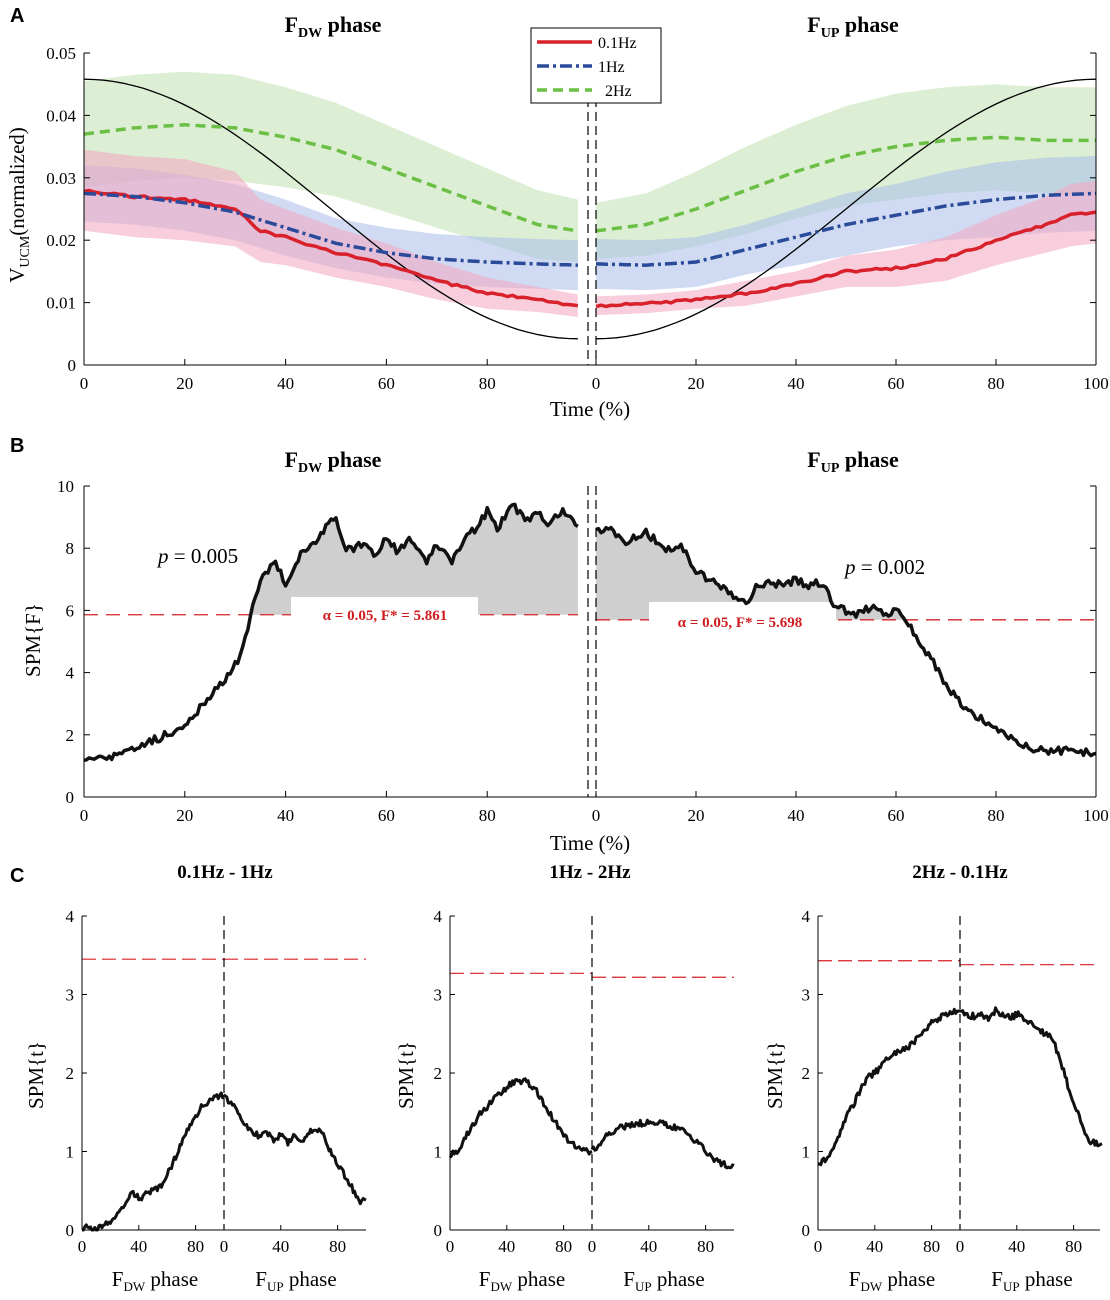 Image resolution: width=1110 pixels, height=1300 pixels. I want to click on panel-b-thresholds, so click(590, 617).